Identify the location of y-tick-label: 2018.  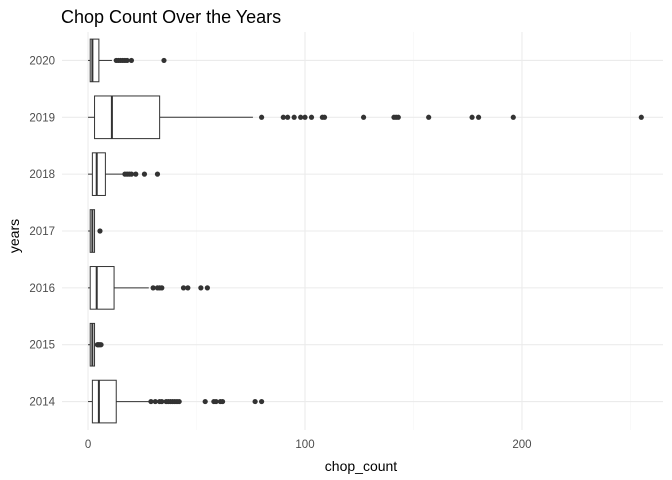
(42, 175).